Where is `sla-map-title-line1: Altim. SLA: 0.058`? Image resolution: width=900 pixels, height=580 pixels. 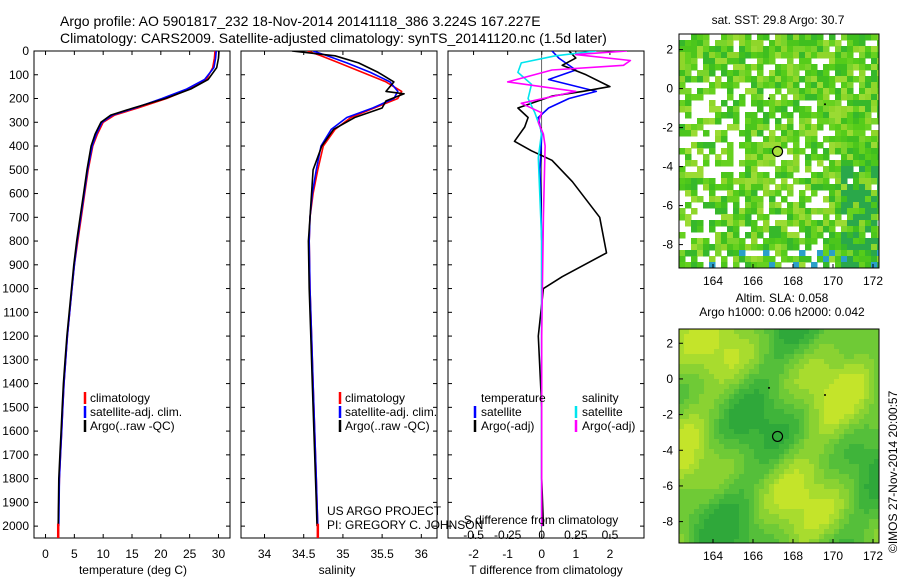 sla-map-title-line1: Altim. SLA: 0.058 is located at coordinates (782, 298).